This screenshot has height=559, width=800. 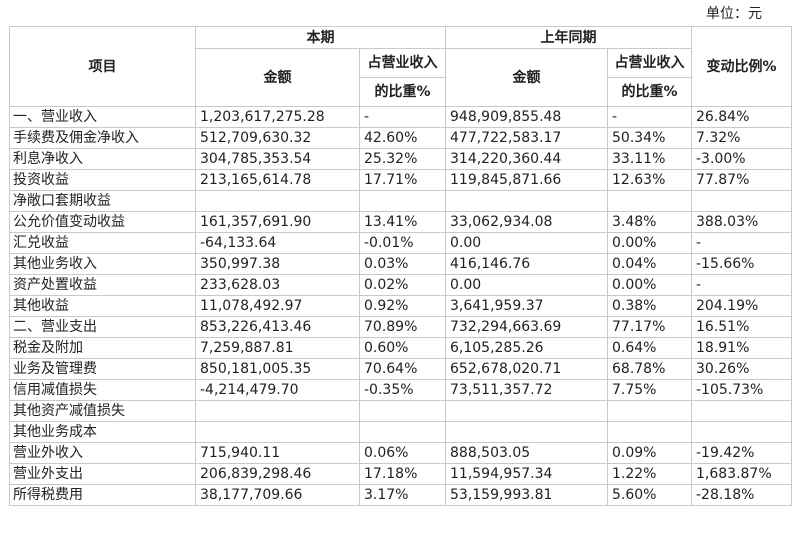 I want to click on current-share-cell: -0.35%, so click(x=402, y=390).